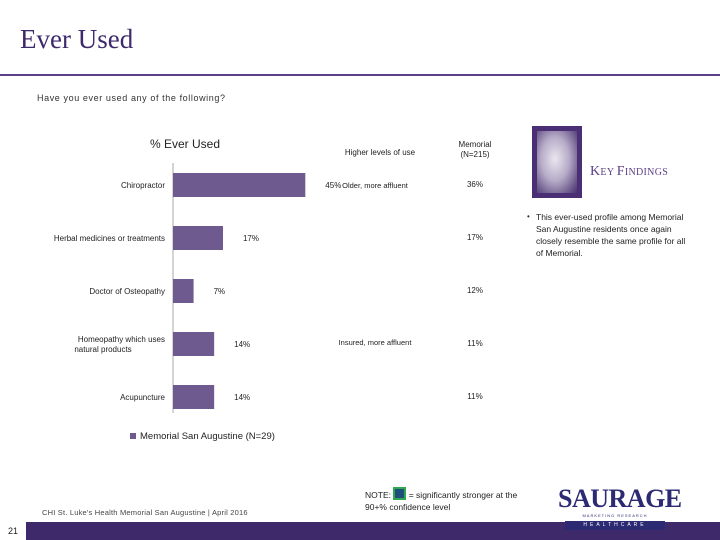 Image resolution: width=720 pixels, height=540 pixels. Describe the element at coordinates (380, 152) in the screenshot. I see `higher-levels-header: Higher levels of use` at that location.